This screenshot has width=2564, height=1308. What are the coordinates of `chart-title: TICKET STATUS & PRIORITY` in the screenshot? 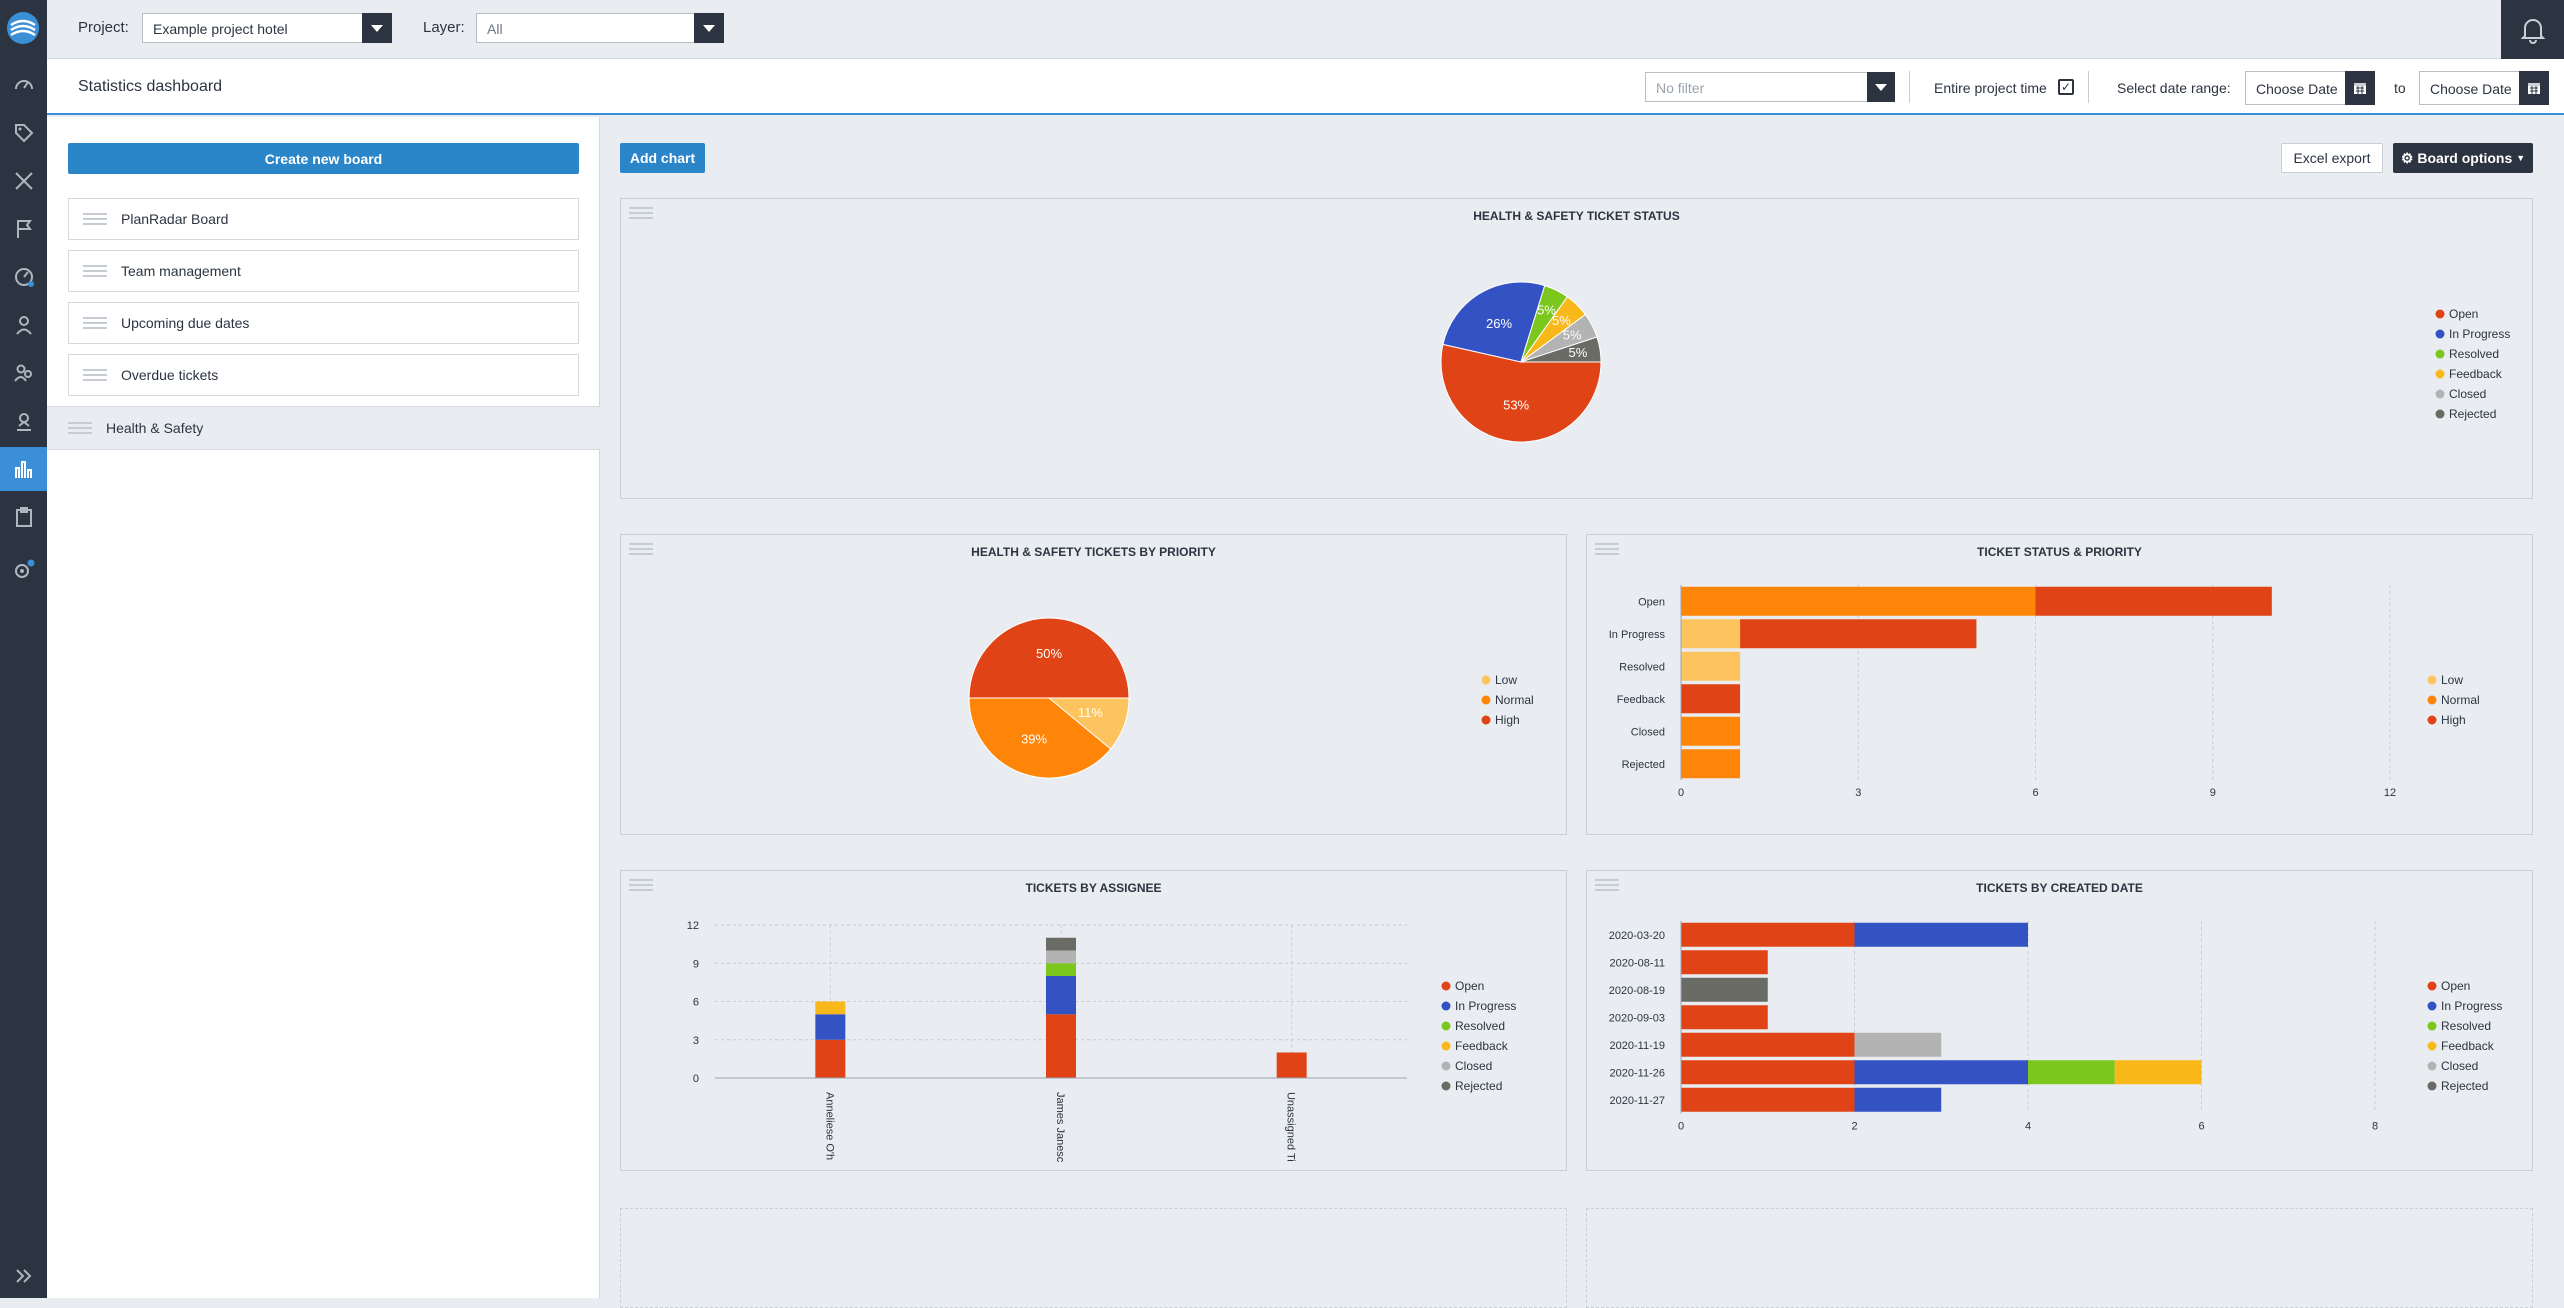 It's located at (2059, 552).